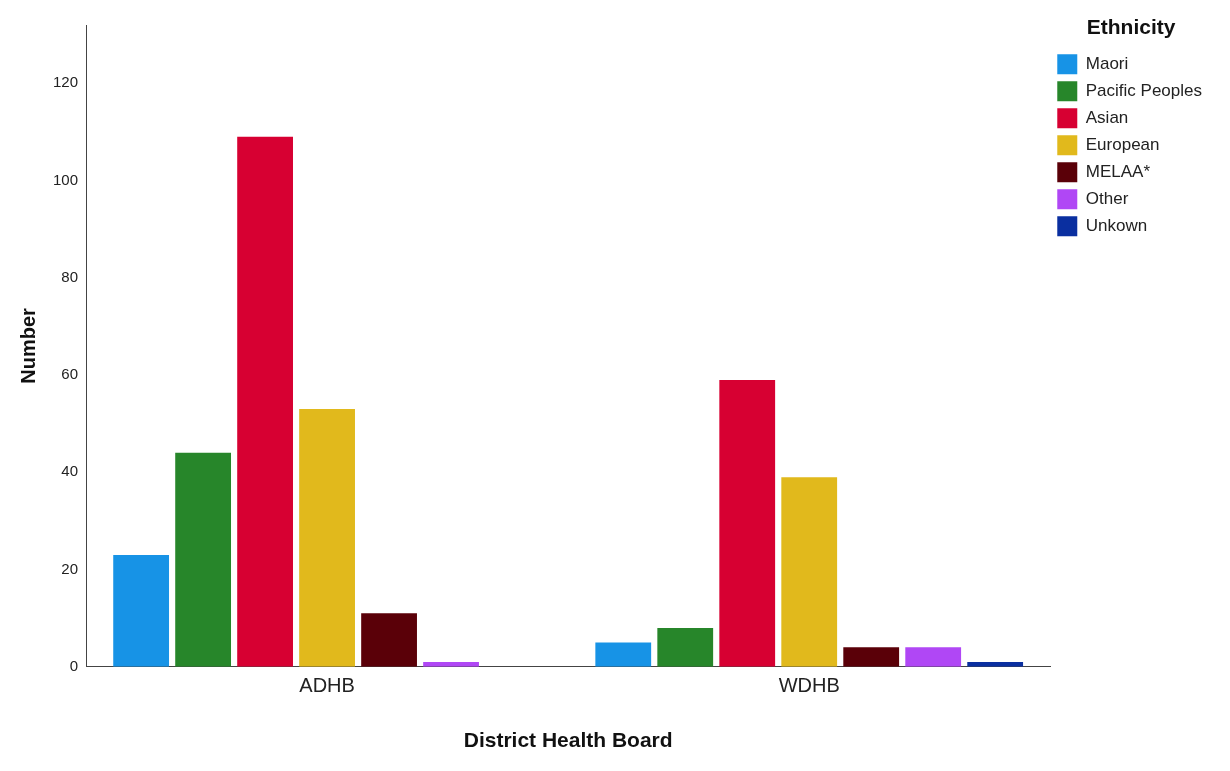  I want to click on legend-label: Asian, so click(1107, 117).